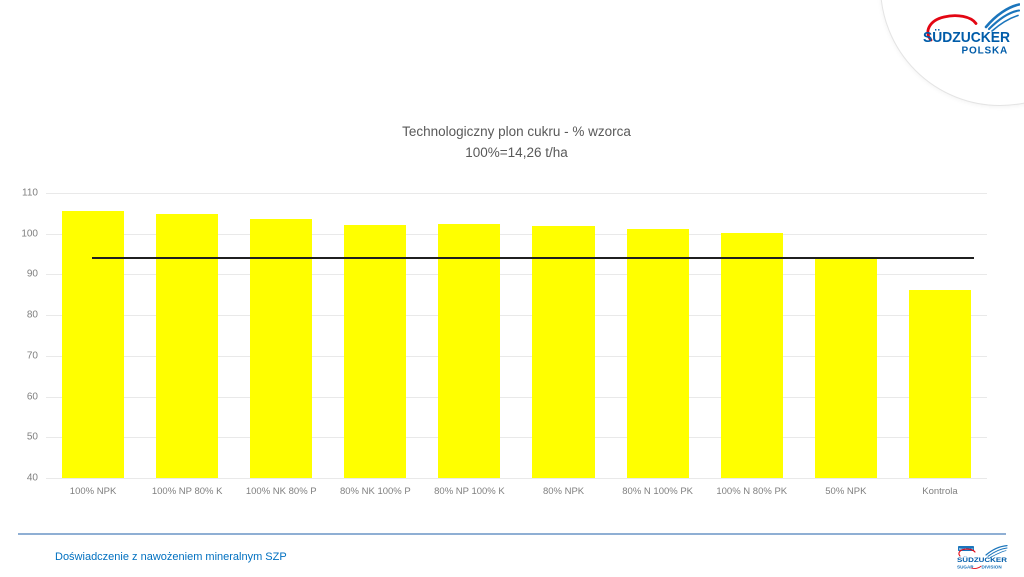 The height and width of the screenshot is (577, 1024). Describe the element at coordinates (939, 383) in the screenshot. I see `bar-kontrola` at that location.